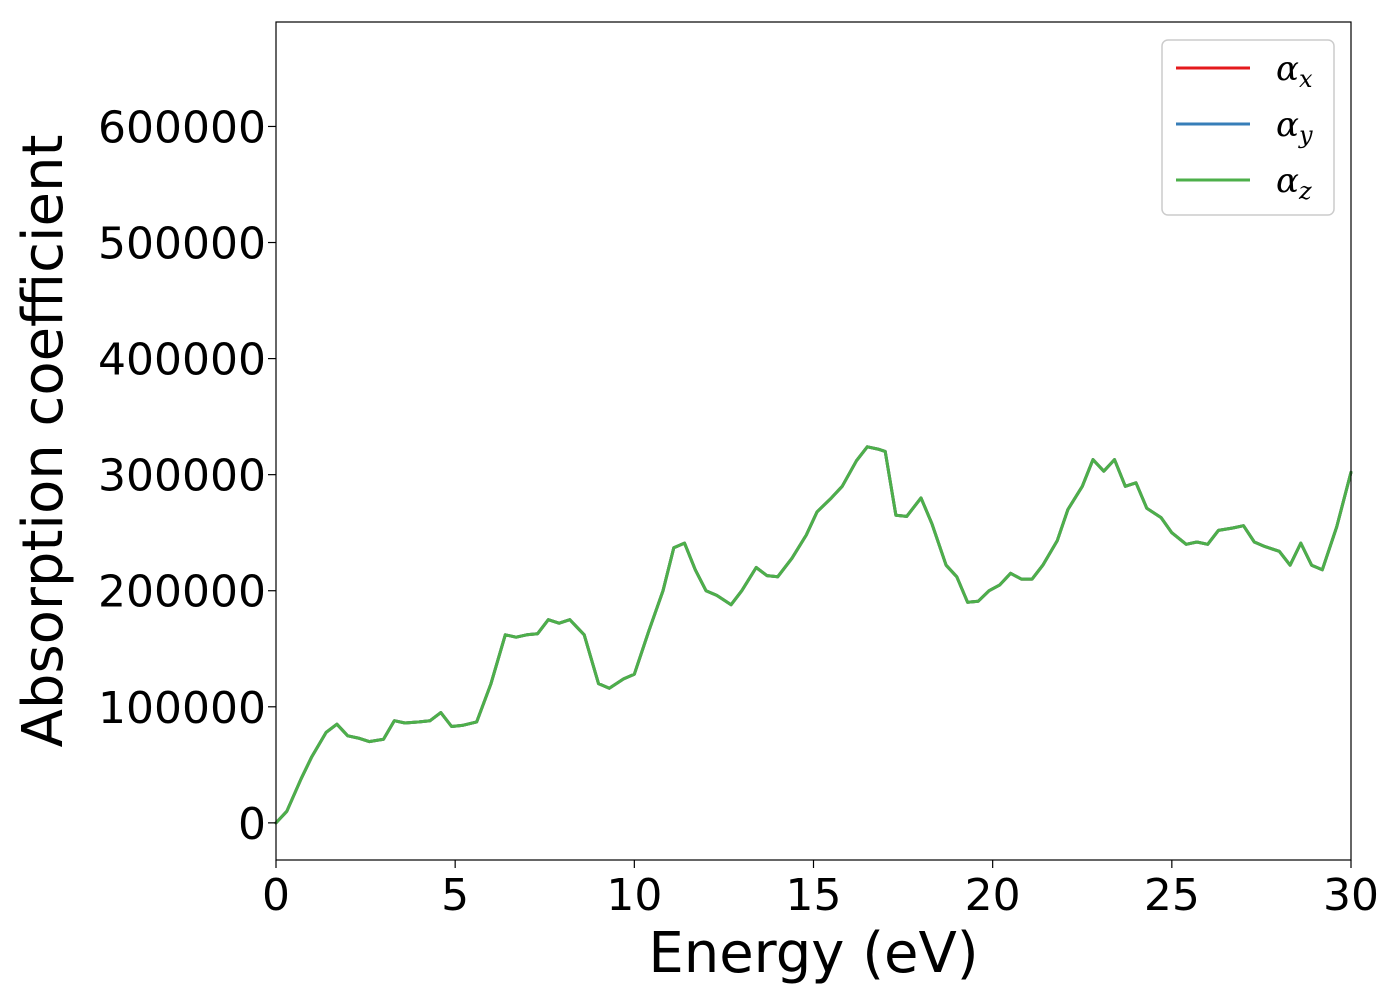  I want to click on x-tick-label: 15, so click(814, 895).